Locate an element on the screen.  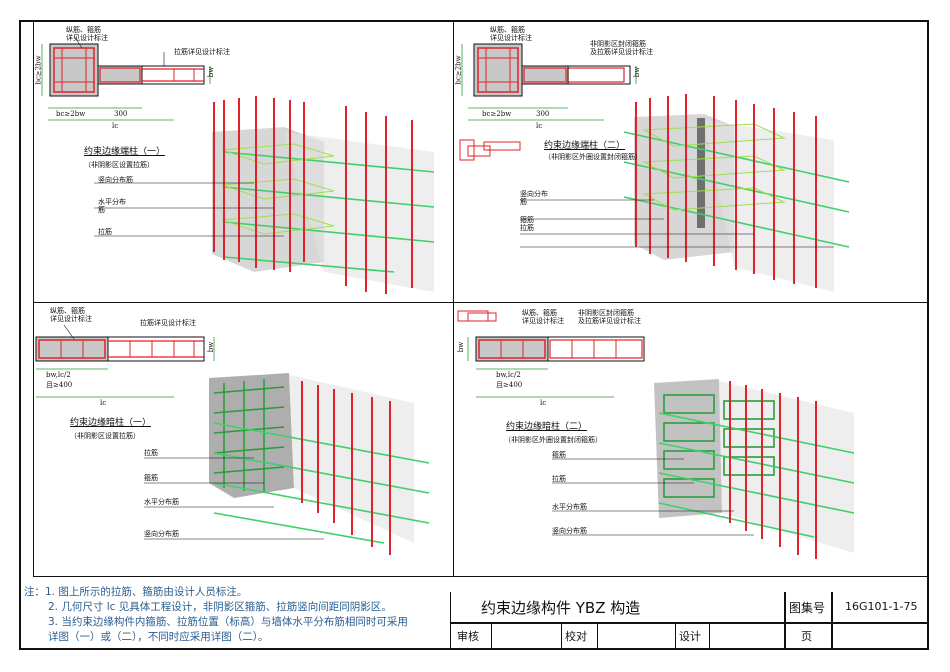
note-line: 2. 几何尺寸 lc 见具体工程设计，非阴影区箍筋、拉筋竖向间距同阴影区。 is located at coordinates (220, 607).